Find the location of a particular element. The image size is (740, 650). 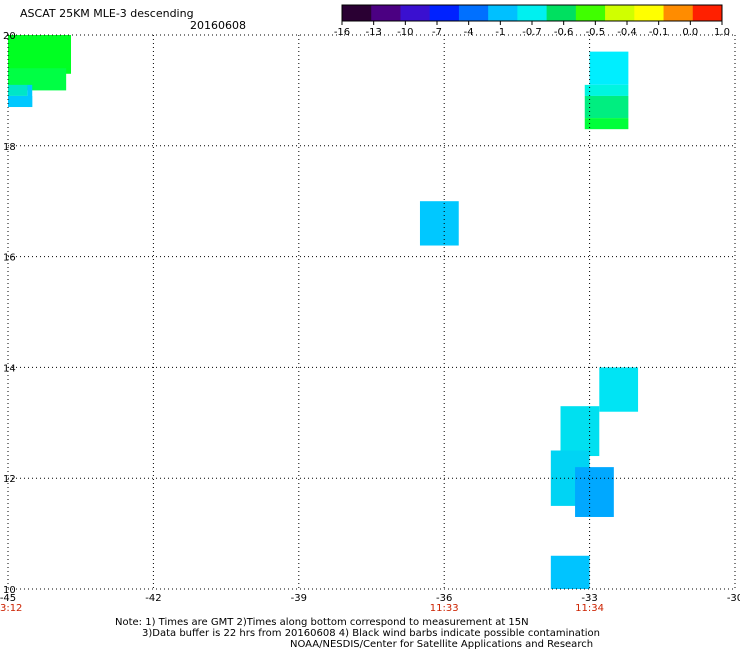

colorbar-label: -7 is located at coordinates (437, 32).